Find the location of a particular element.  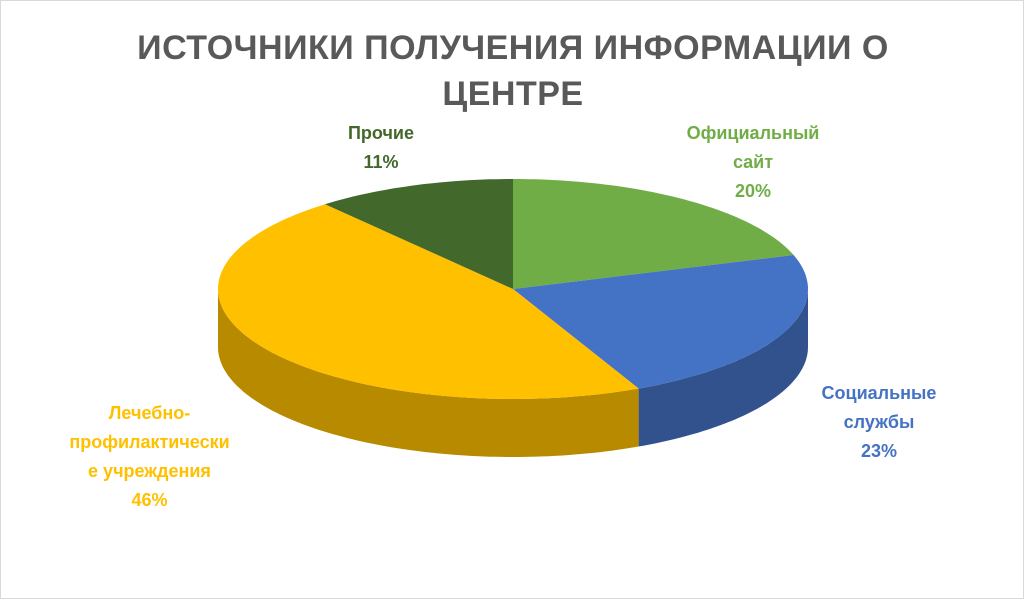

label-category: Прочие is located at coordinates (380, 133).